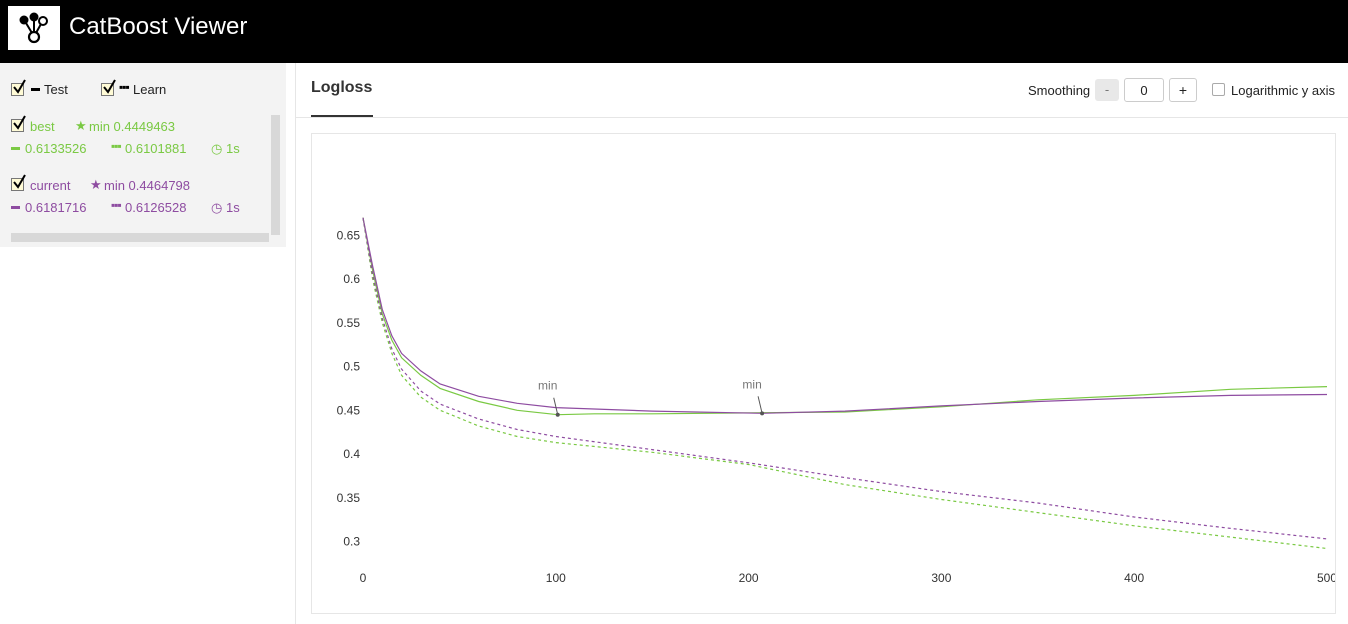  Describe the element at coordinates (132, 126) in the screenshot. I see `run-best-min: min 0.4449463` at that location.